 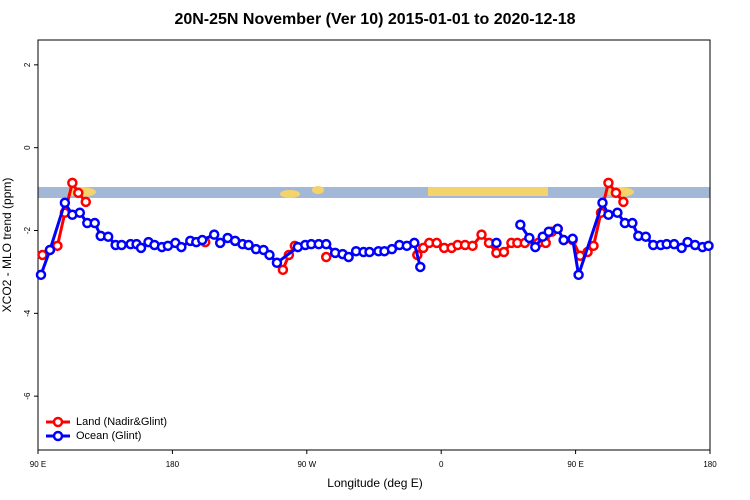 What do you see at coordinates (27, 147) in the screenshot?
I see `y-tick-label: 0` at bounding box center [27, 147].